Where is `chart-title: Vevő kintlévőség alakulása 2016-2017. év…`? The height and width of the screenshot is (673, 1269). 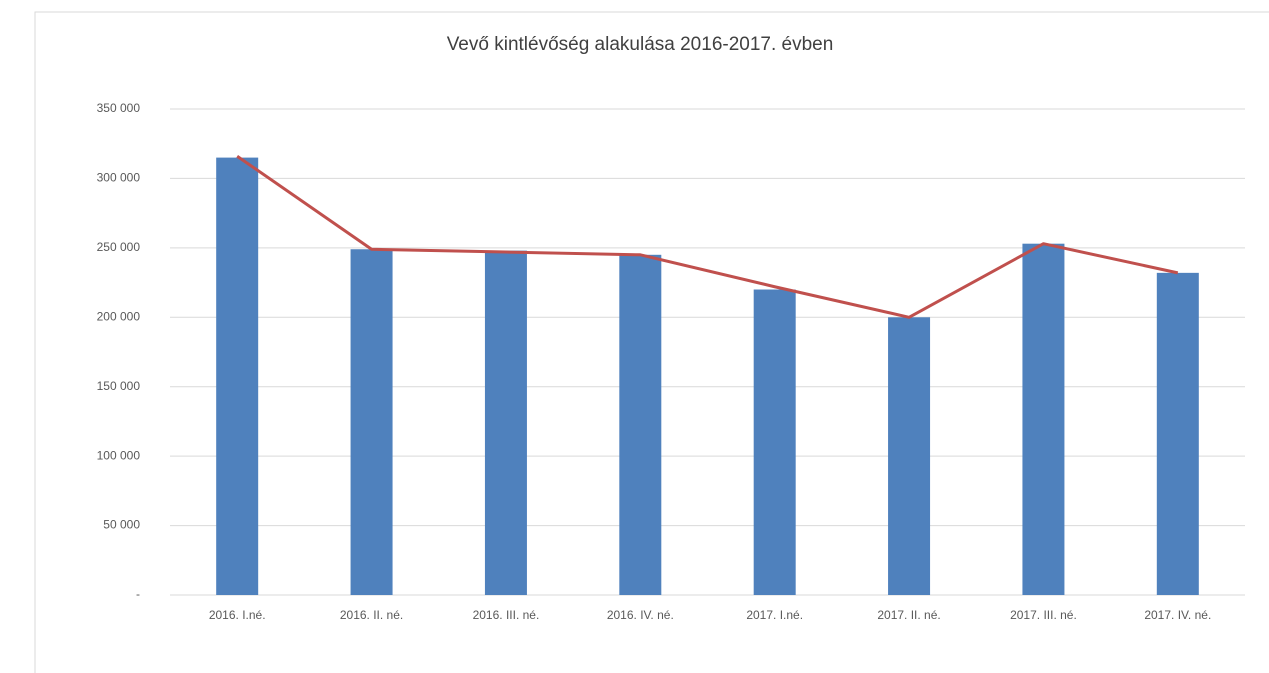
chart-title: Vevő kintlévőség alakulása 2016-2017. év… is located at coordinates (640, 44).